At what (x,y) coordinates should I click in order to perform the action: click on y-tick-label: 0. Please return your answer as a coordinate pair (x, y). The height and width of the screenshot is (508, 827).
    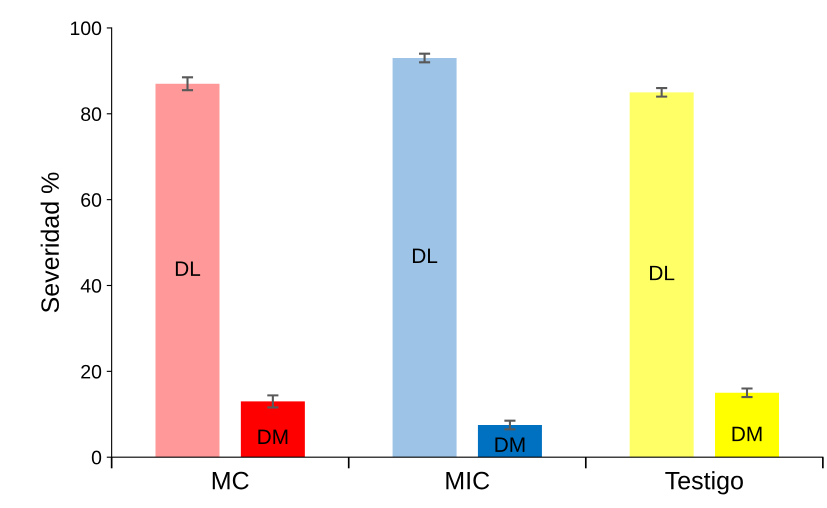
    Looking at the image, I should click on (97, 457).